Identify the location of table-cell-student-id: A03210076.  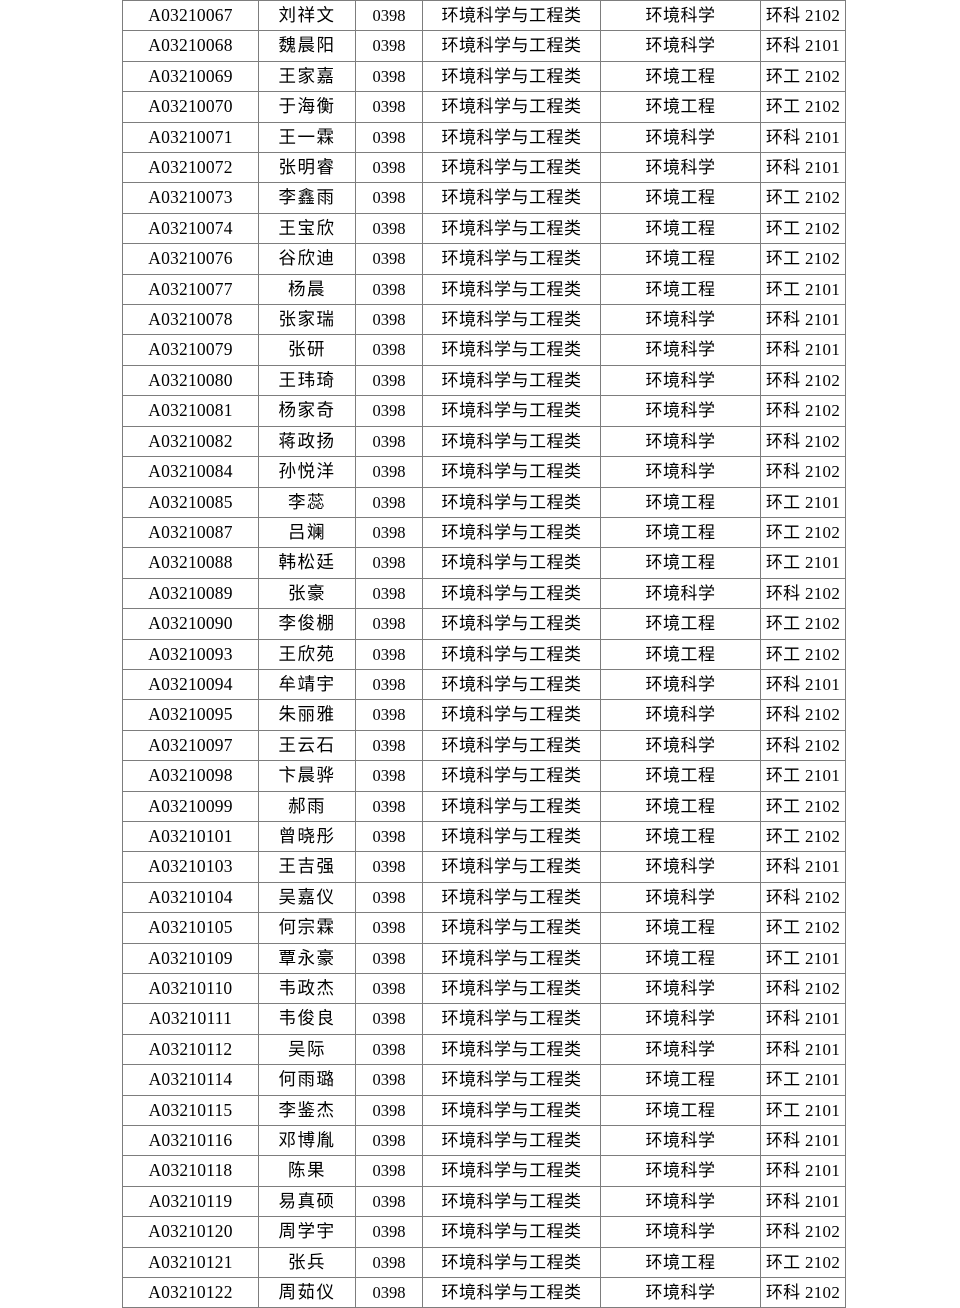
(190, 259).